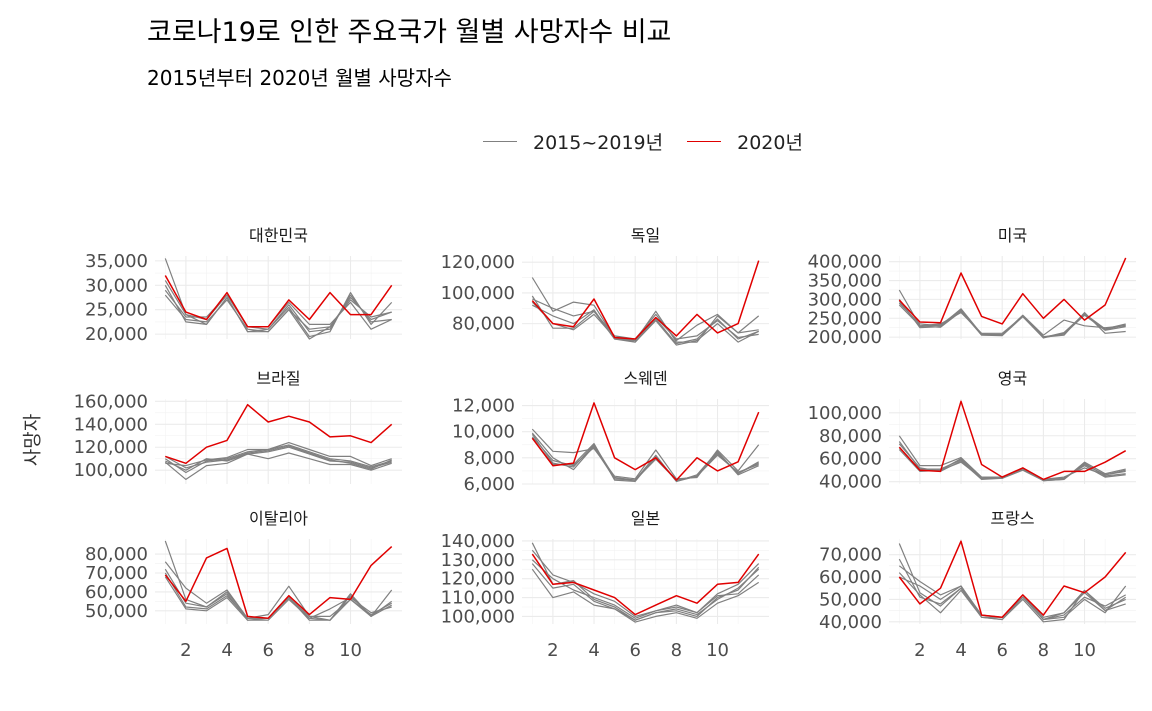  I want to click on legend-label-current: 2020년, so click(770, 143).